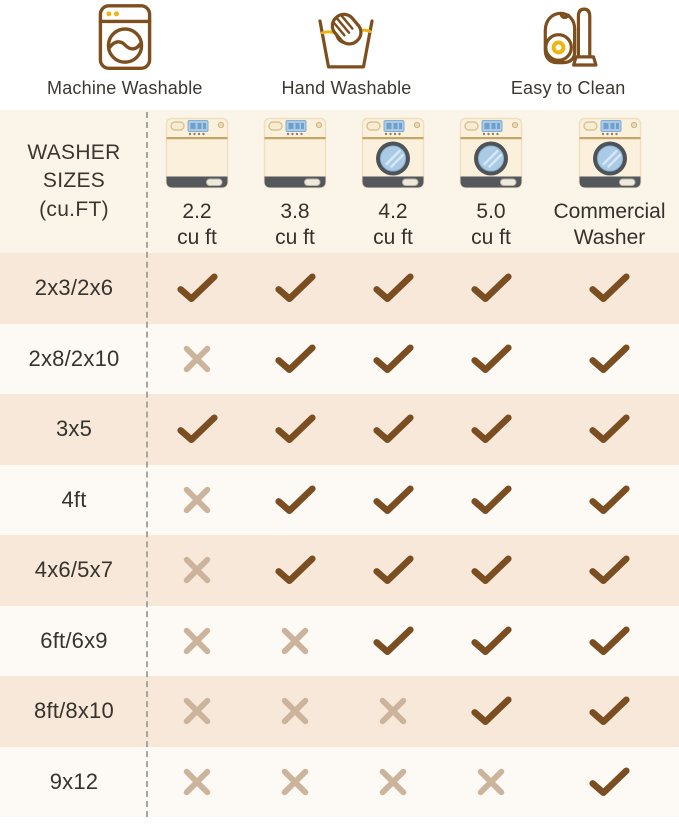 The width and height of the screenshot is (679, 825). Describe the element at coordinates (568, 88) in the screenshot. I see `legend-item-label: Easy to Clean` at that location.